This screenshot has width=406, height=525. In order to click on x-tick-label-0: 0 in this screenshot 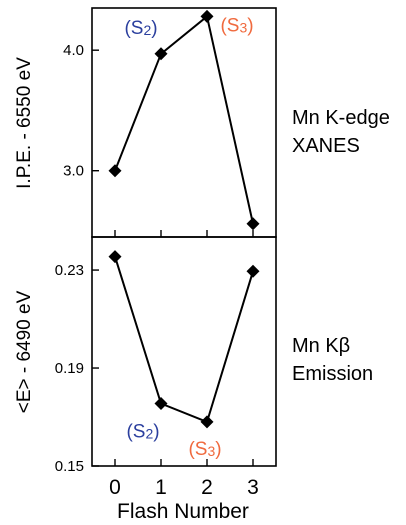, I will do `click(115, 487)`.